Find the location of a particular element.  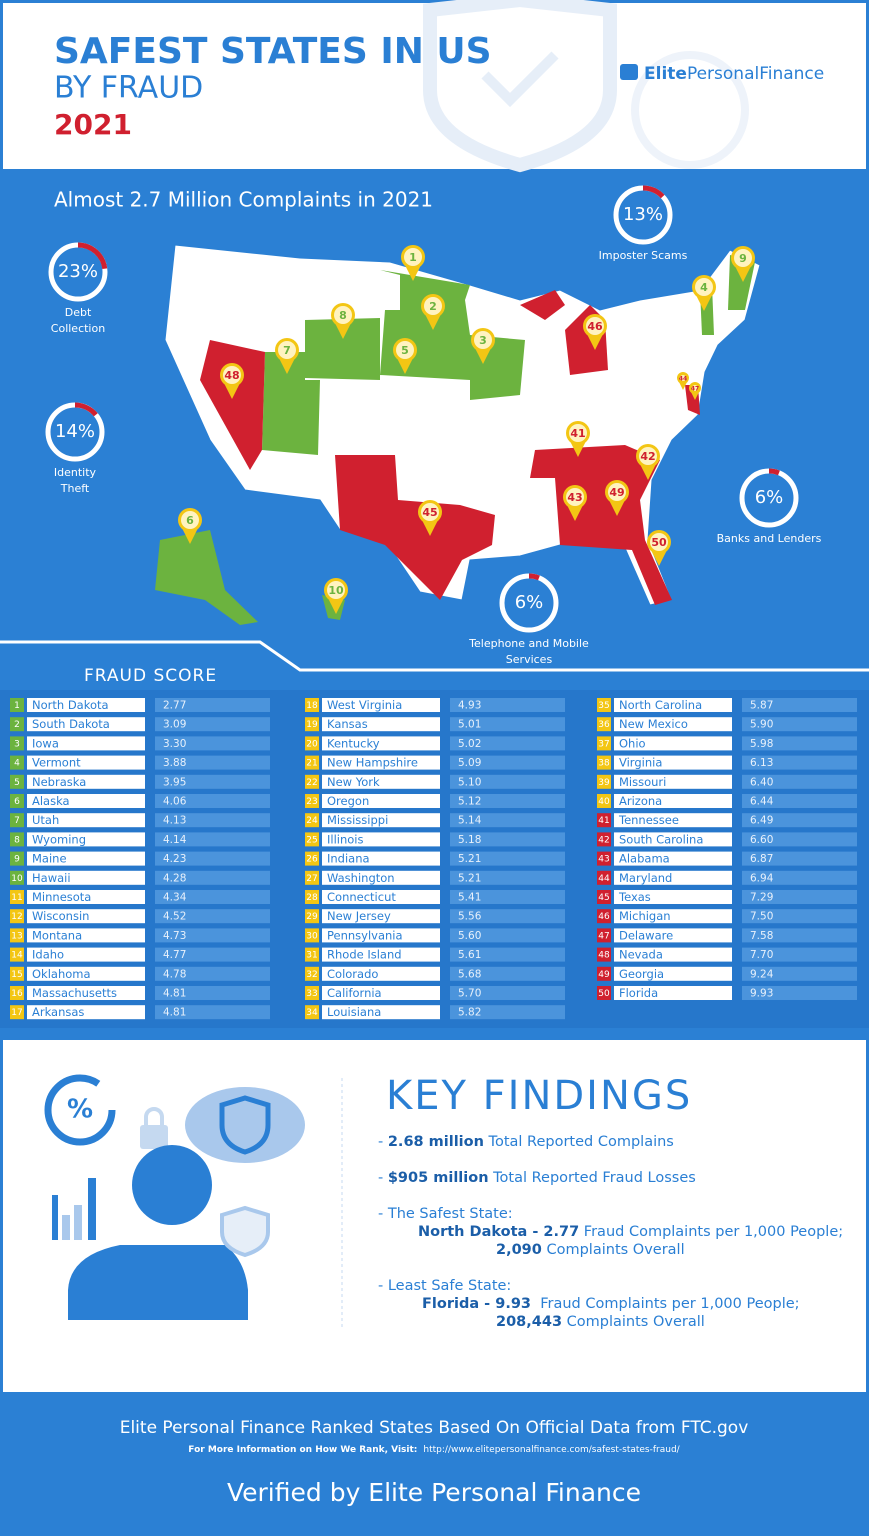

score: 2.77 is located at coordinates (174, 706).